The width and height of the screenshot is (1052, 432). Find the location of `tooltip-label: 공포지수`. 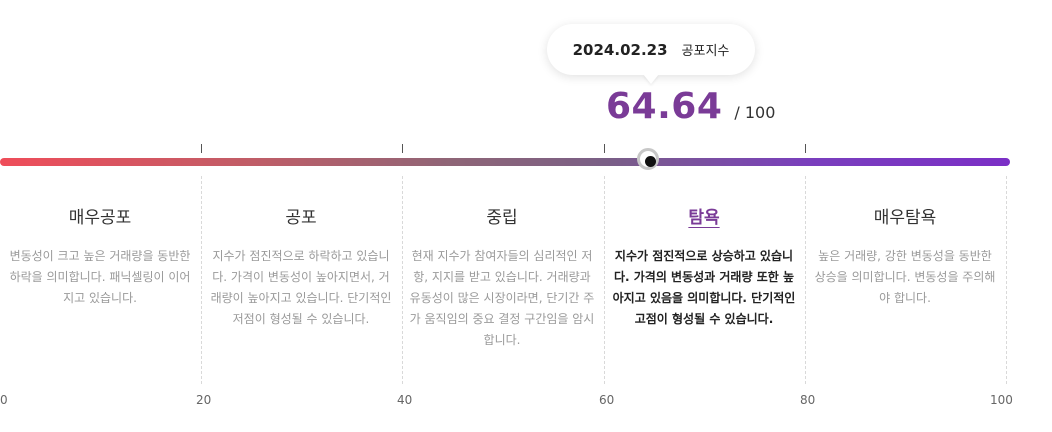

tooltip-label: 공포지수 is located at coordinates (705, 51).